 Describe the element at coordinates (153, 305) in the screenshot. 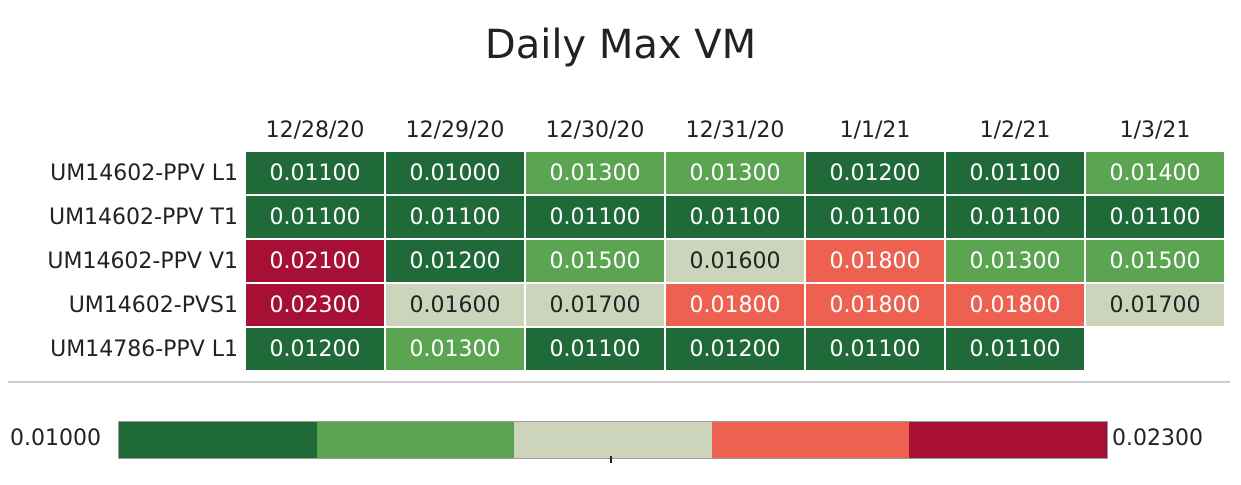

I see `row-label: UM14602-PVS1` at that location.